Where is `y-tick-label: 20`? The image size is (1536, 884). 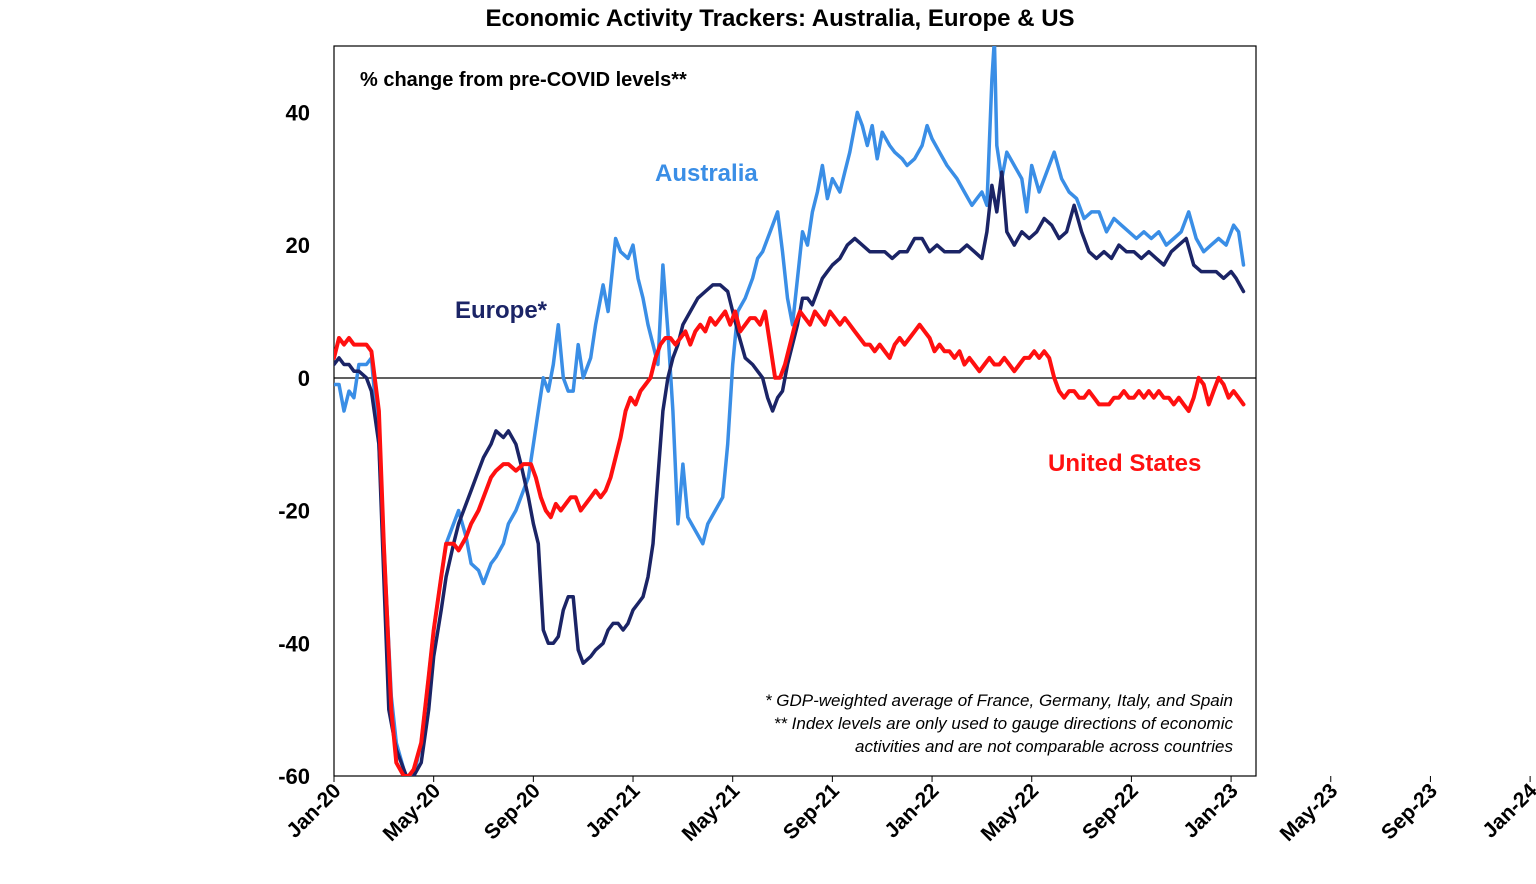 y-tick-label: 20 is located at coordinates (298, 245).